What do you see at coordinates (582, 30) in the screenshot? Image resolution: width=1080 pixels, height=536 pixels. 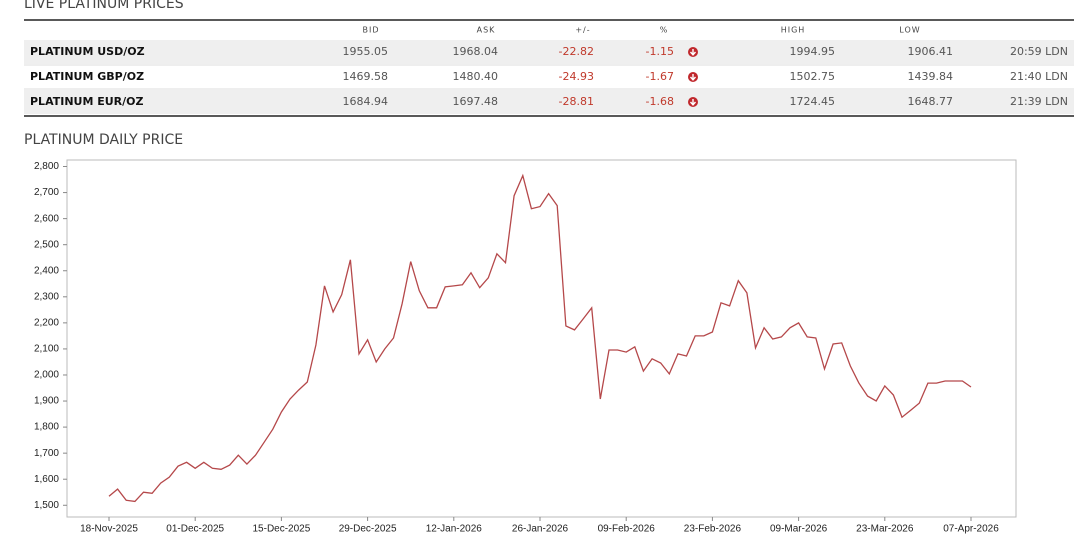 I see `column-header: +/-` at bounding box center [582, 30].